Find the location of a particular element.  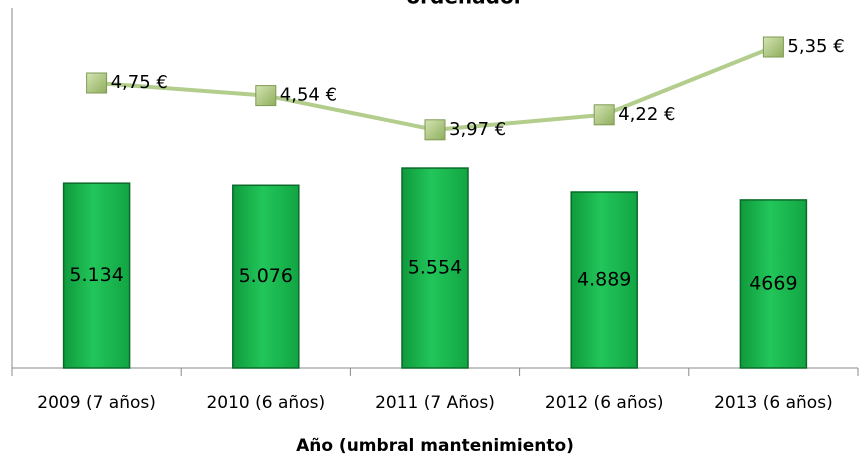

line-value-label: 4,54 € is located at coordinates (308, 95).